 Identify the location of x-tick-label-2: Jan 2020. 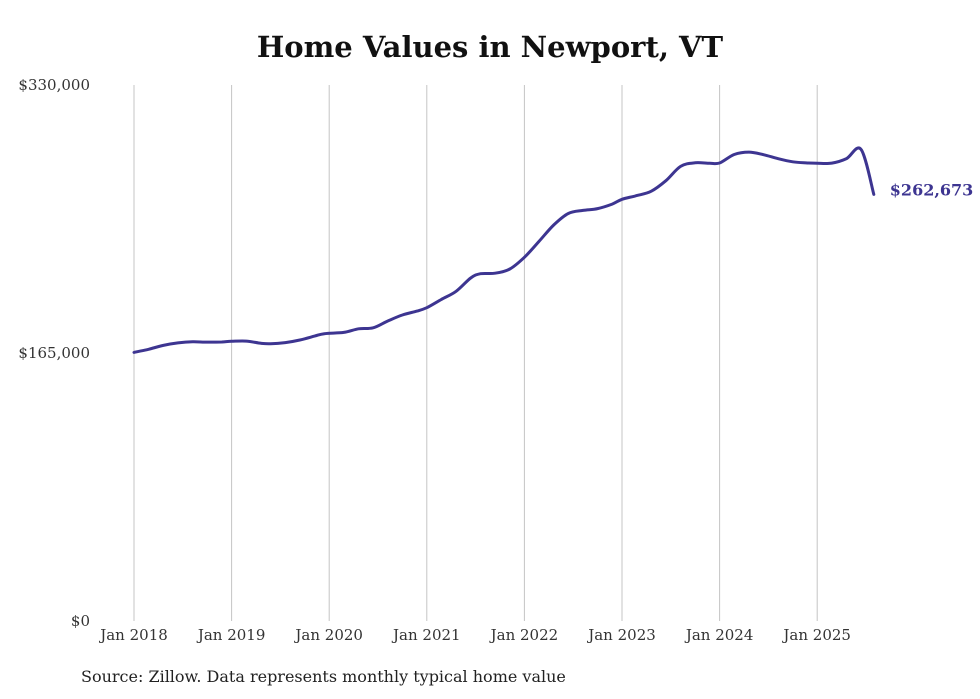
(328, 635).